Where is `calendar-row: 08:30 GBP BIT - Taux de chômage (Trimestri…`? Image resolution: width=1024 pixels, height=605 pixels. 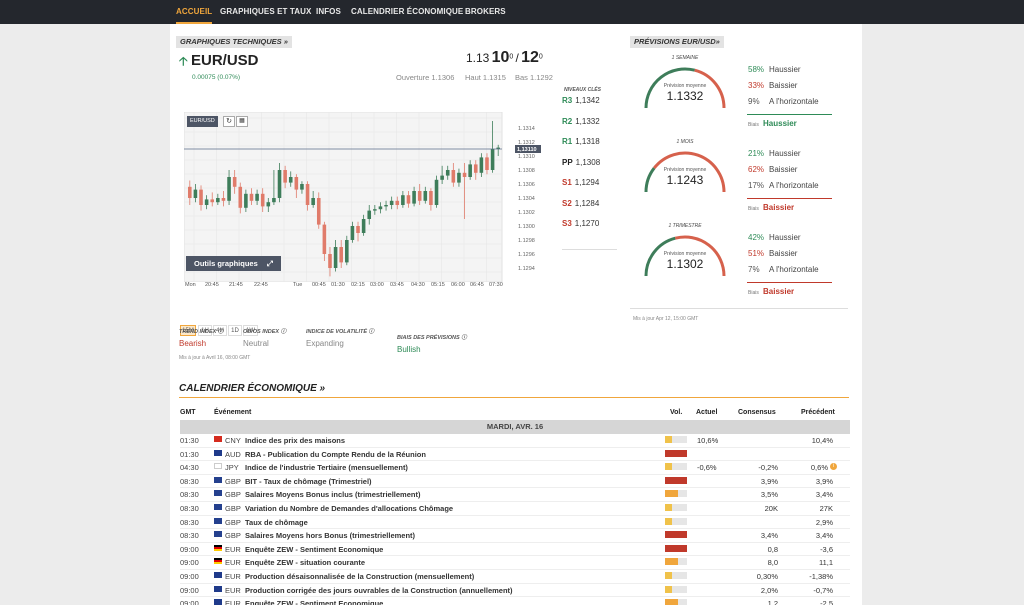 calendar-row: 08:30 GBP BIT - Taux de chômage (Trimestri… is located at coordinates (515, 482).